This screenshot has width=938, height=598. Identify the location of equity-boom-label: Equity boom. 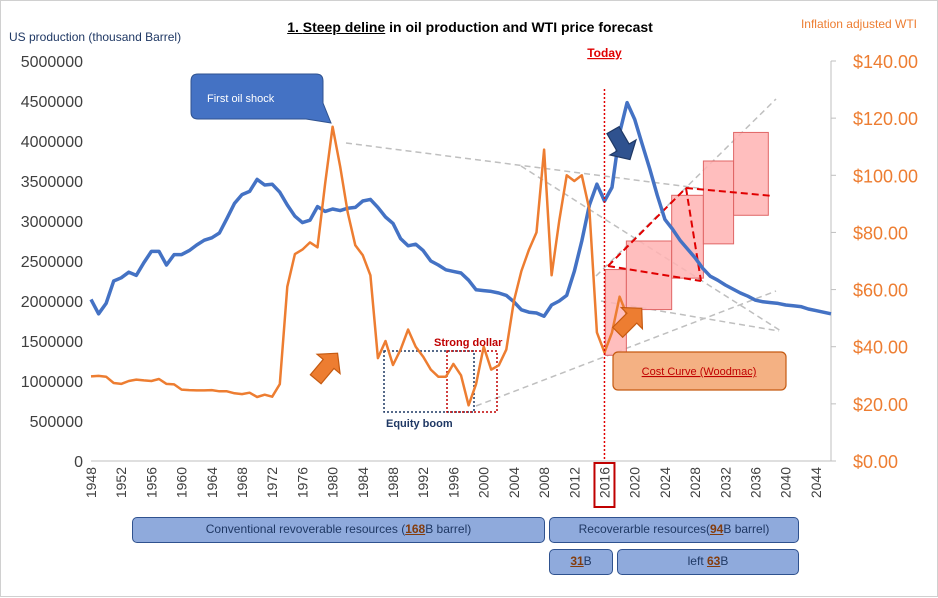
(419, 424).